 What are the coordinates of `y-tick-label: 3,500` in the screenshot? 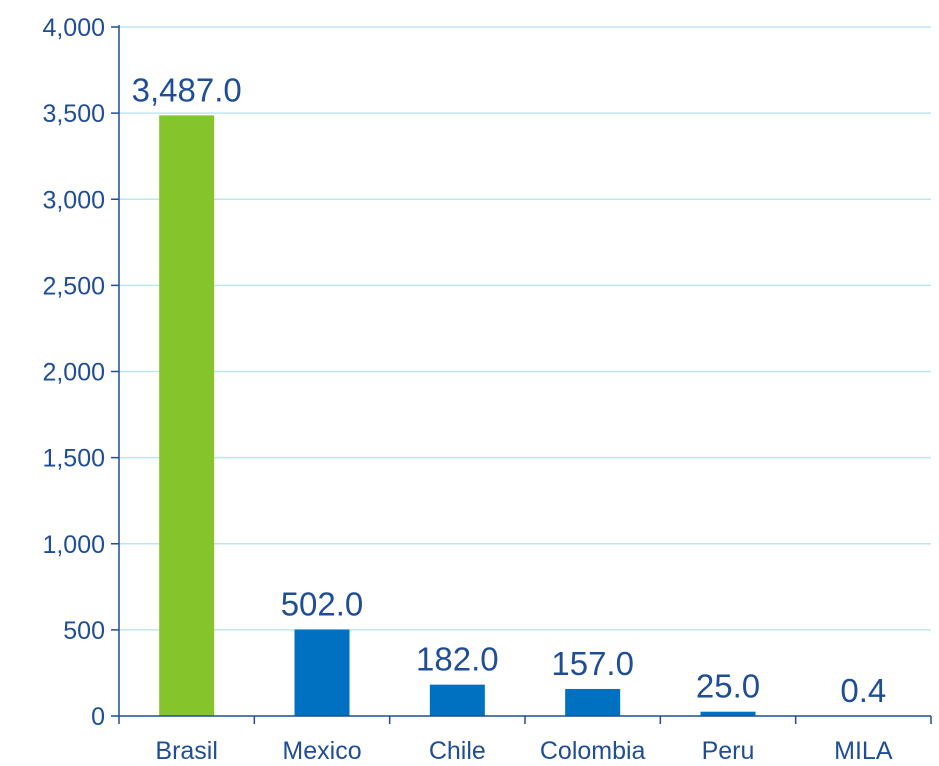 It's located at (73, 114).